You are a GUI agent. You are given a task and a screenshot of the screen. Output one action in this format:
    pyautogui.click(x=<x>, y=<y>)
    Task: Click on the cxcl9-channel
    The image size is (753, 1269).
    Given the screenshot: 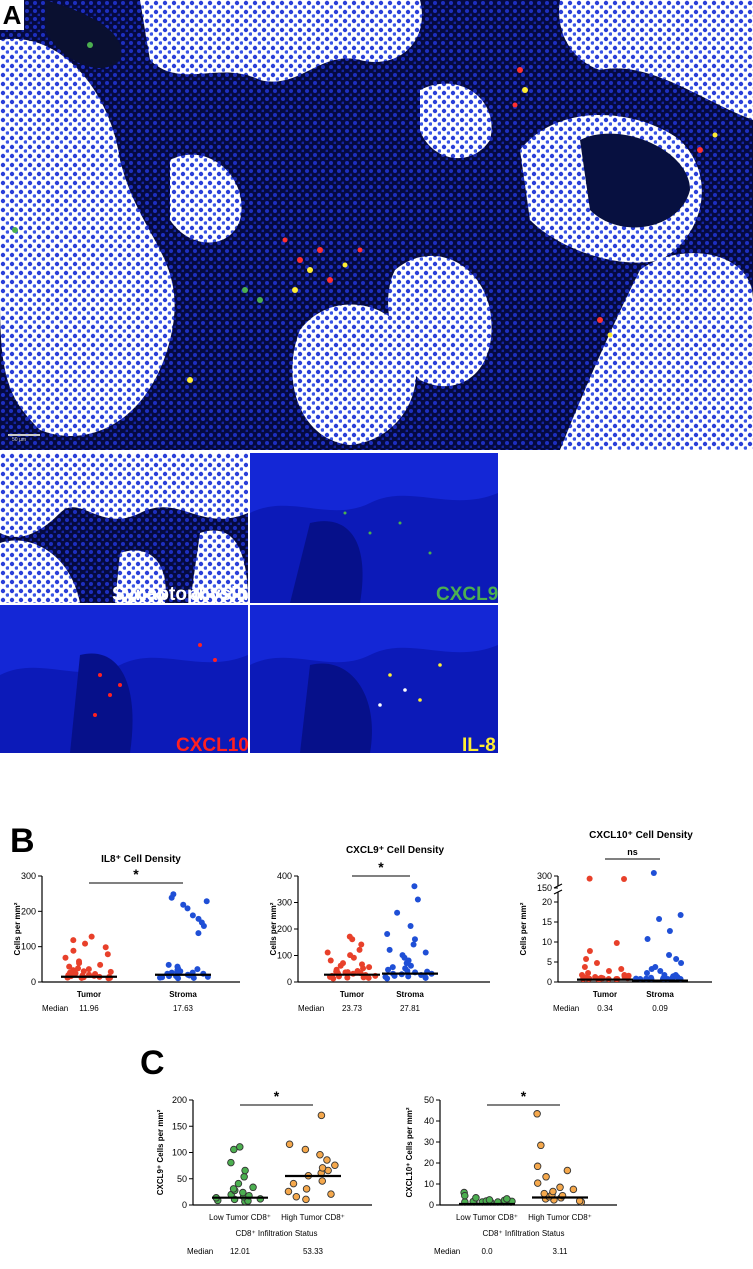 What is the action you would take?
    pyautogui.click(x=374, y=528)
    